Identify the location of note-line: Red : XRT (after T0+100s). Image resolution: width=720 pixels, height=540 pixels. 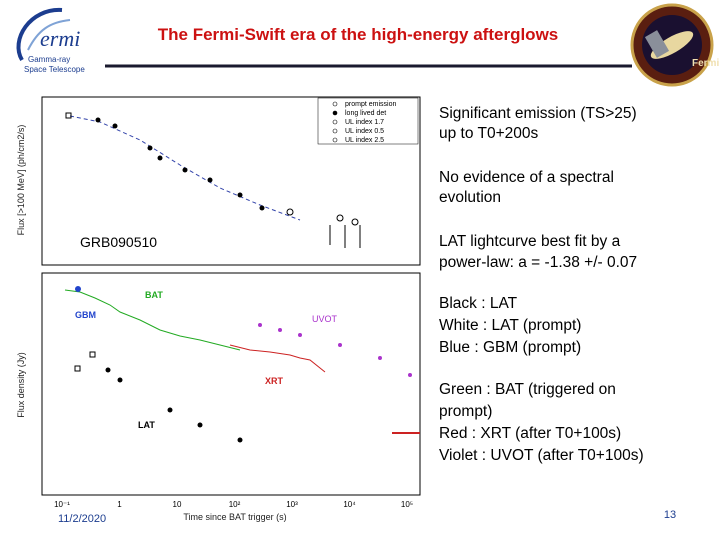
(530, 433).